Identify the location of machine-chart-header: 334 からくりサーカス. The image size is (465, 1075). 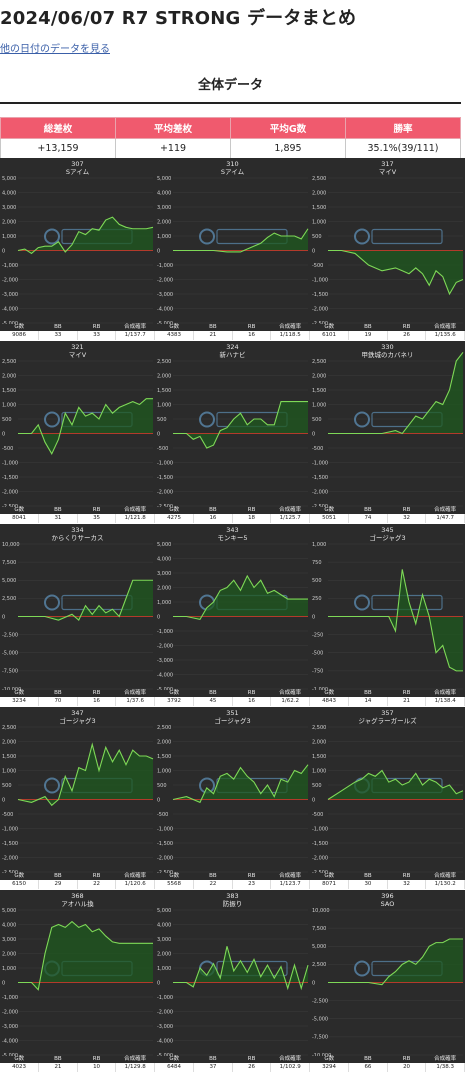
(77, 534).